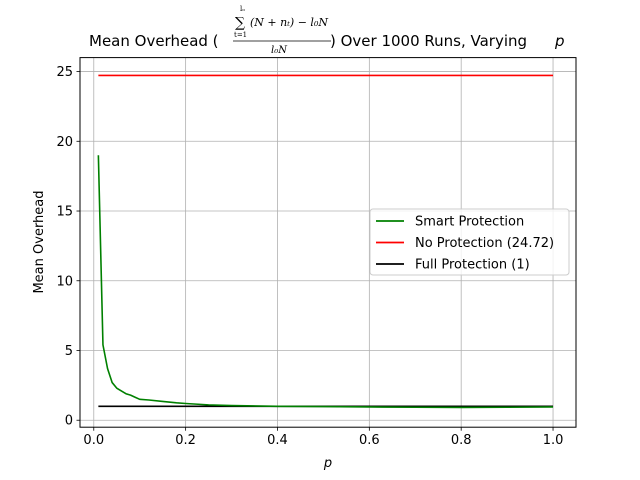 The height and width of the screenshot is (480, 640). I want to click on y-tick-label: 5, so click(69, 351).